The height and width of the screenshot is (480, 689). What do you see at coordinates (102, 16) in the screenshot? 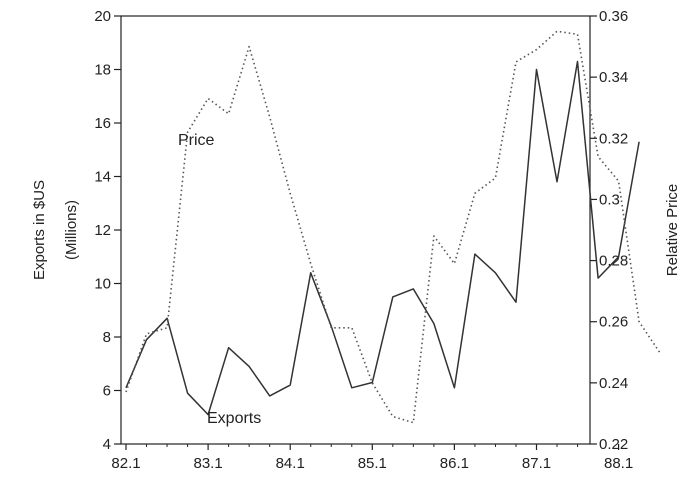
I see `left-tick-label: 20` at bounding box center [102, 16].